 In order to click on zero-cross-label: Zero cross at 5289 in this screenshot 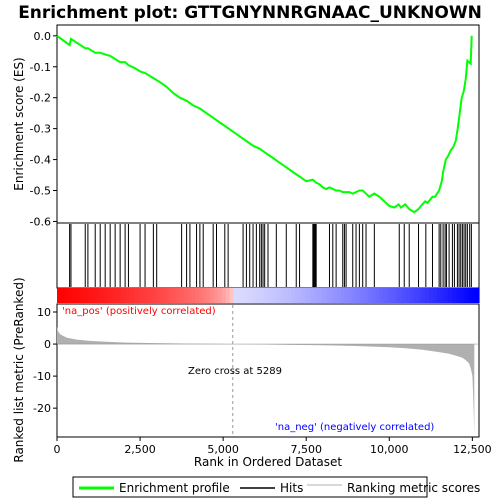, I will do `click(235, 371)`.